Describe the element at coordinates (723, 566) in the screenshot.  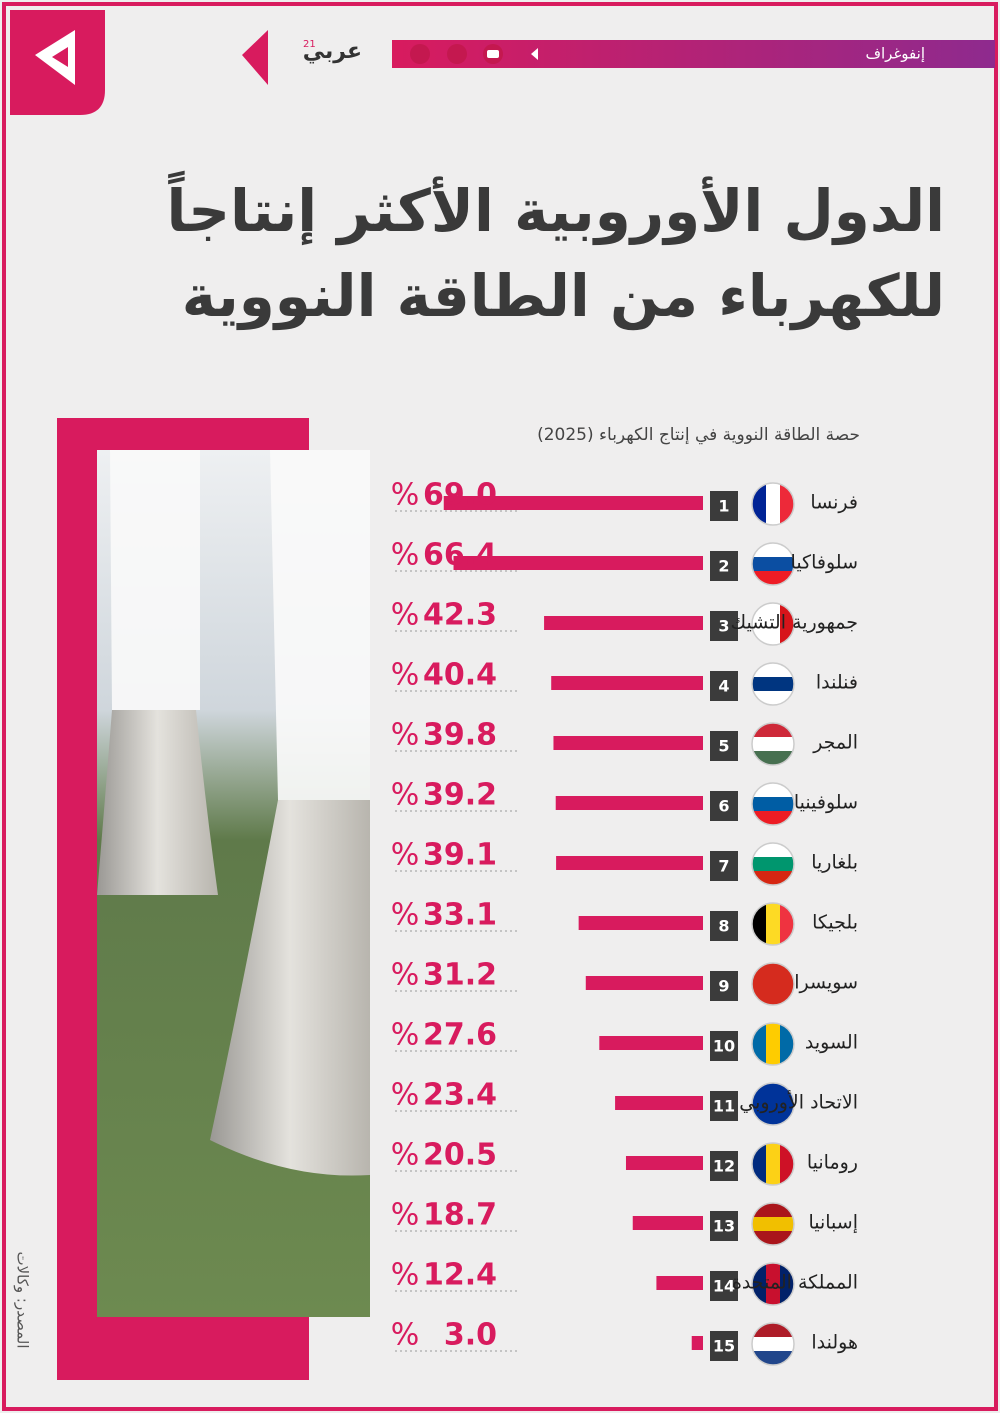
I see `rank-label: 2` at that location.